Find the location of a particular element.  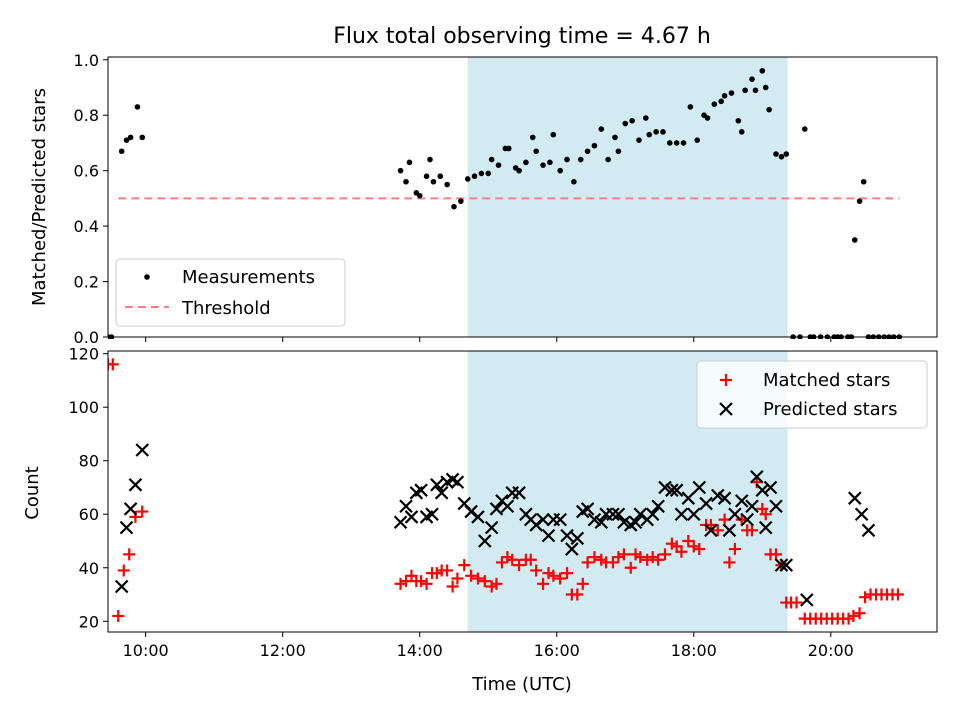

y-tick-label: 20 is located at coordinates (89, 621).